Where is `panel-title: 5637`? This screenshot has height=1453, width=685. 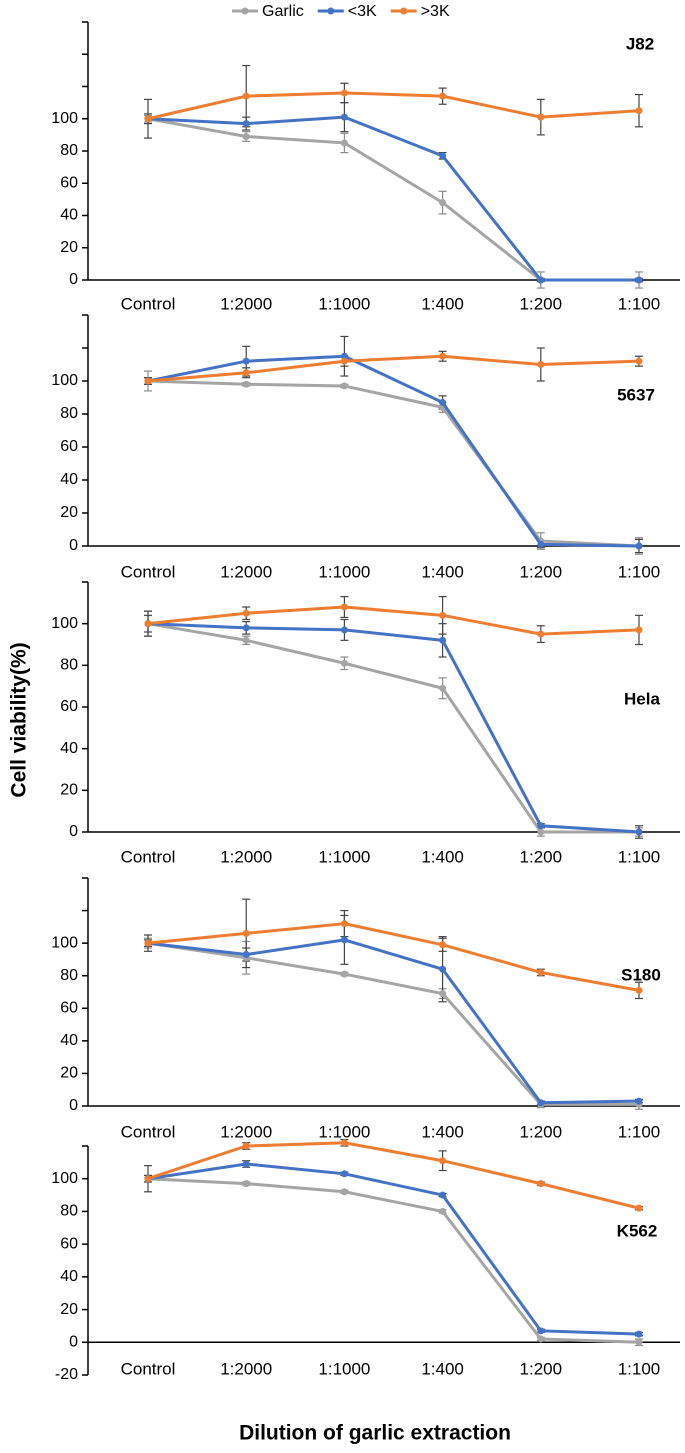 panel-title: 5637 is located at coordinates (636, 394).